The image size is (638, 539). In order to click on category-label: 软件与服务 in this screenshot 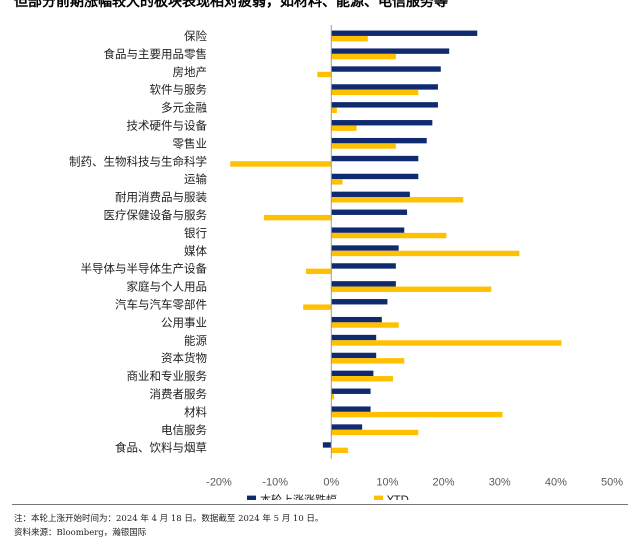, I will do `click(179, 90)`.